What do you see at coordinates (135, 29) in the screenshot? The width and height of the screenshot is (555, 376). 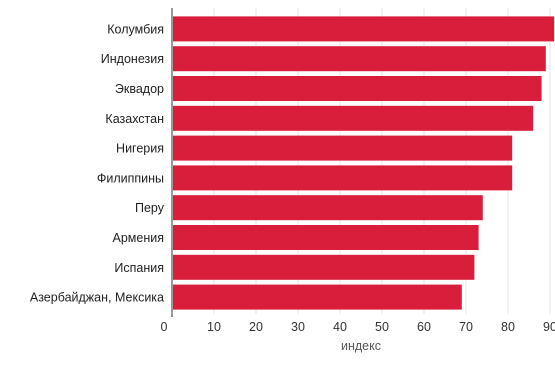 I see `category-label-1: Колумбия` at bounding box center [135, 29].